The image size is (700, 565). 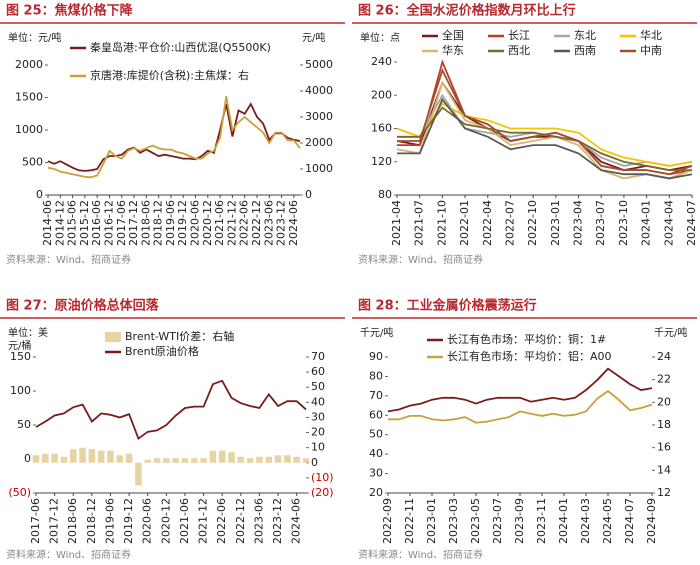 What do you see at coordinates (381, 128) in the screenshot?
I see `y-tick-label: 160` at bounding box center [381, 128].